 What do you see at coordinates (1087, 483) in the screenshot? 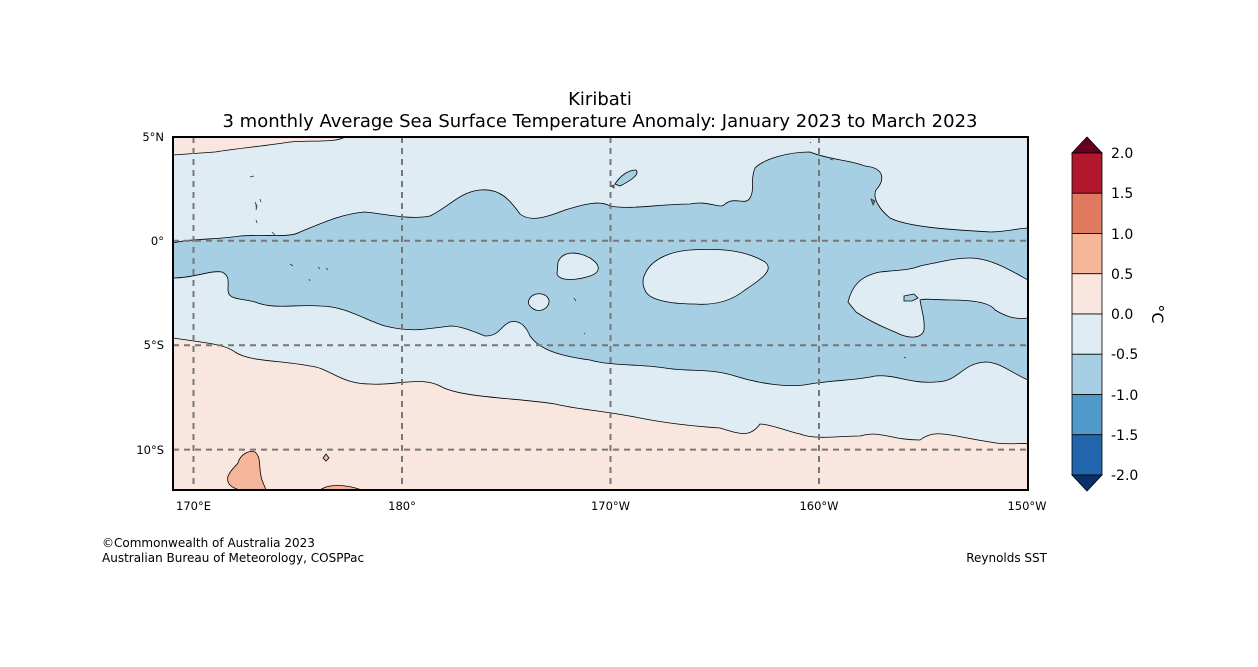
I see `colorbar-extend-low` at bounding box center [1087, 483].